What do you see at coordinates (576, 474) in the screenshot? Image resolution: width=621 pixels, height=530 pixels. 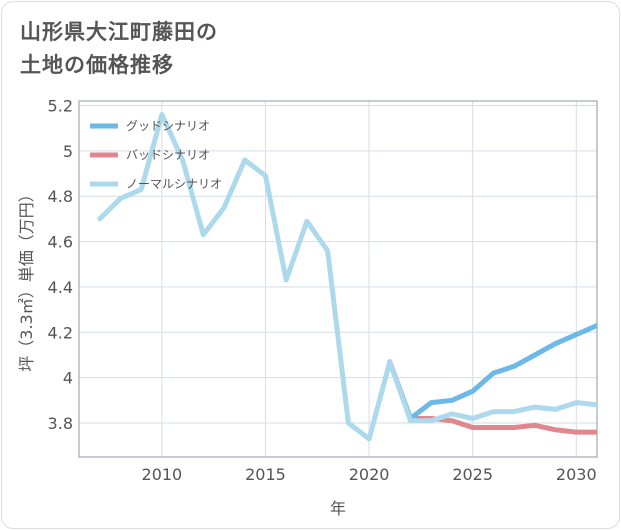 I see `x-tick-label-2030: 2030` at bounding box center [576, 474].